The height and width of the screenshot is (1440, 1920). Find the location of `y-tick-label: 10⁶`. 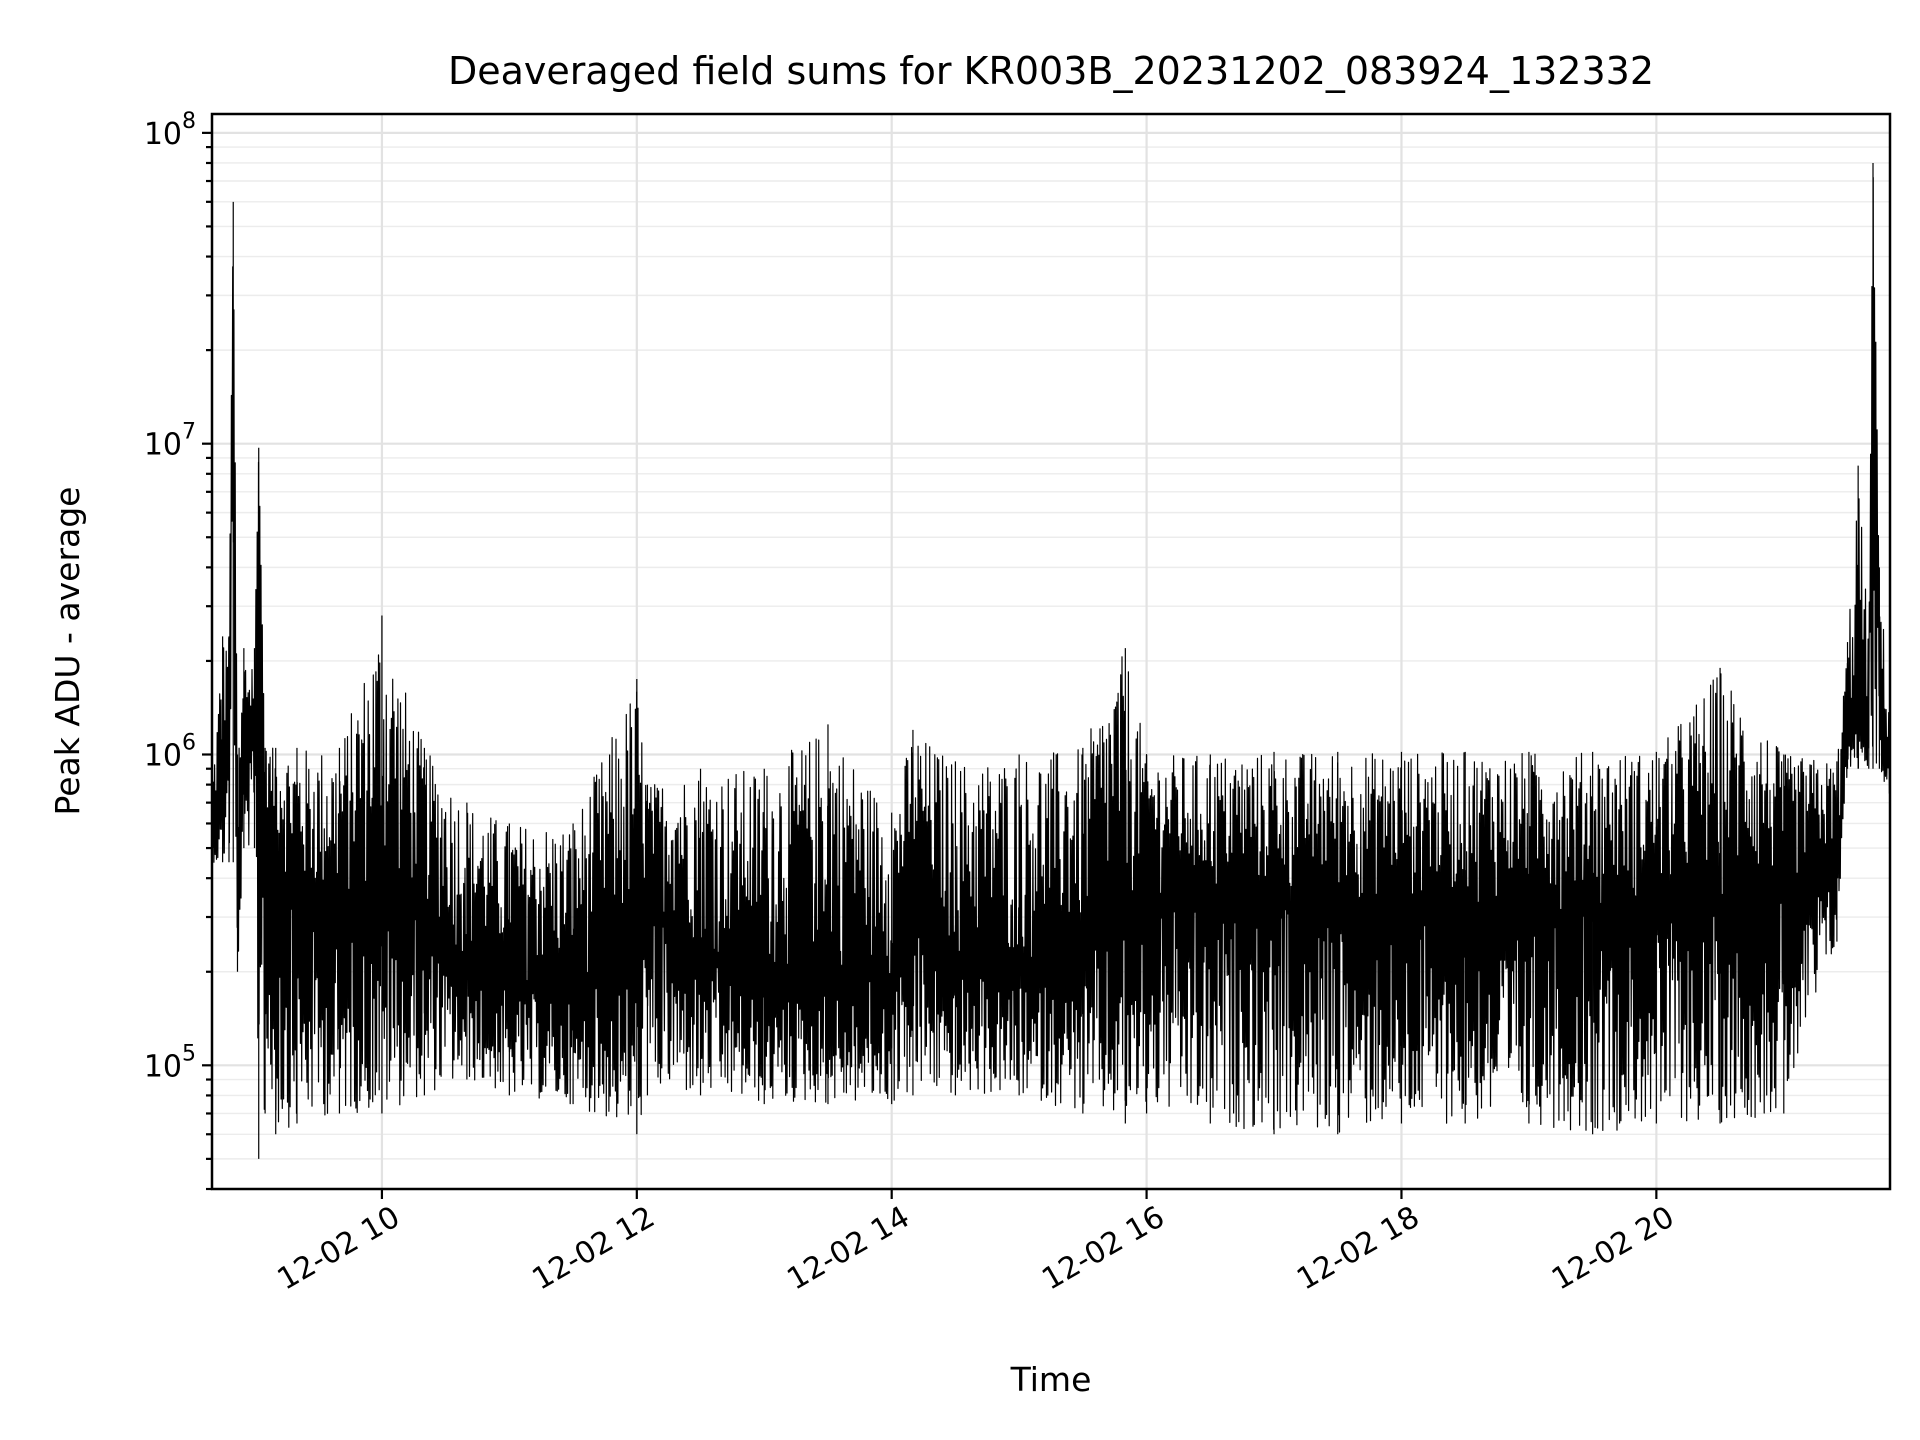

y-tick-label: 10⁶ is located at coordinates (170, 751).